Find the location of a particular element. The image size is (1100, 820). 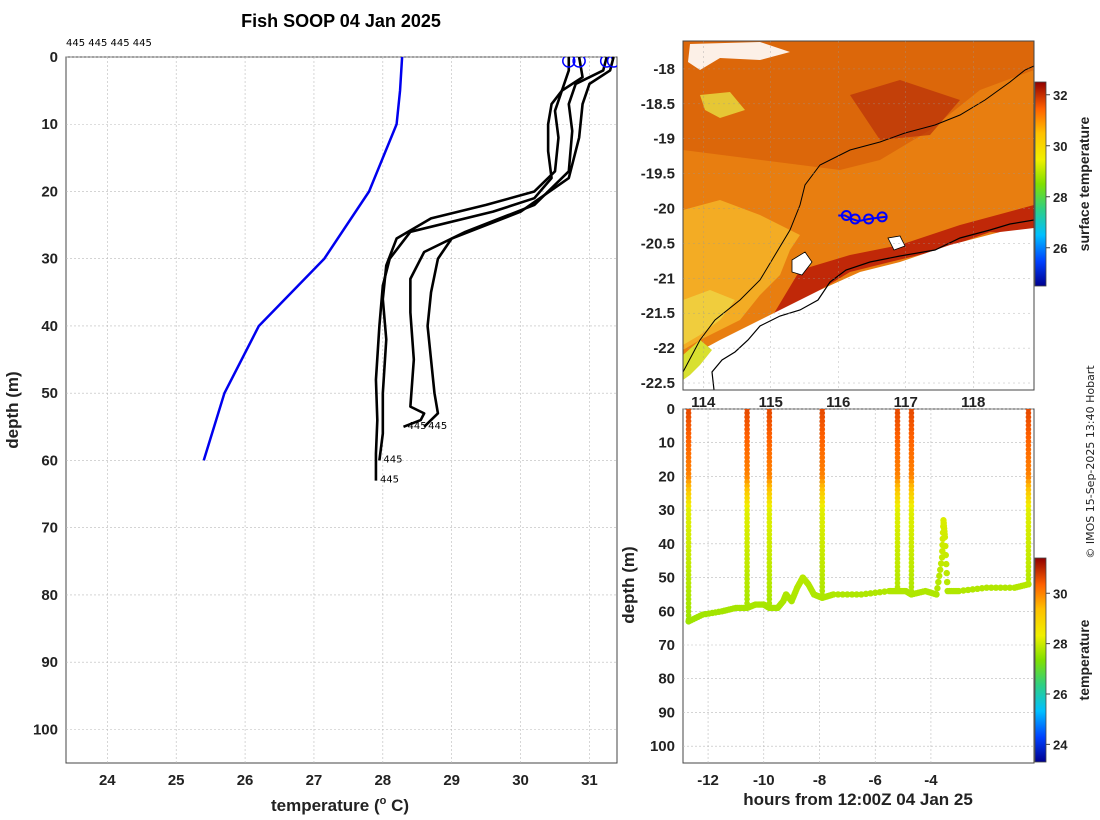

profile-x-tick-label: 31 is located at coordinates (589, 780).